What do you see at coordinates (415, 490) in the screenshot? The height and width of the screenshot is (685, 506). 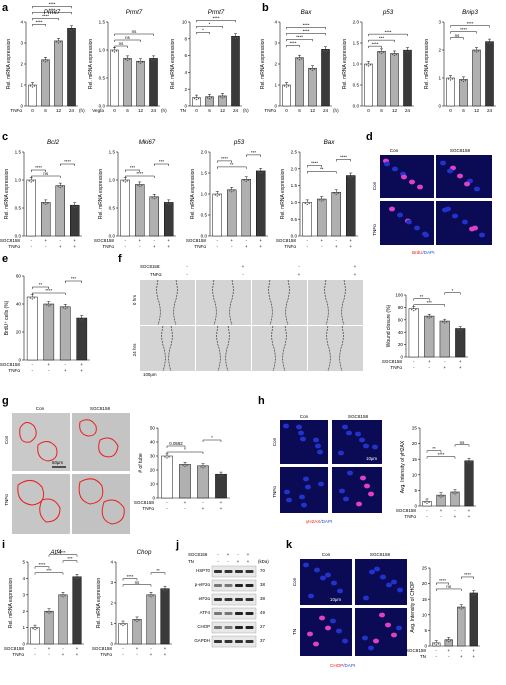 I see `y-tick-label: 5` at bounding box center [415, 490].